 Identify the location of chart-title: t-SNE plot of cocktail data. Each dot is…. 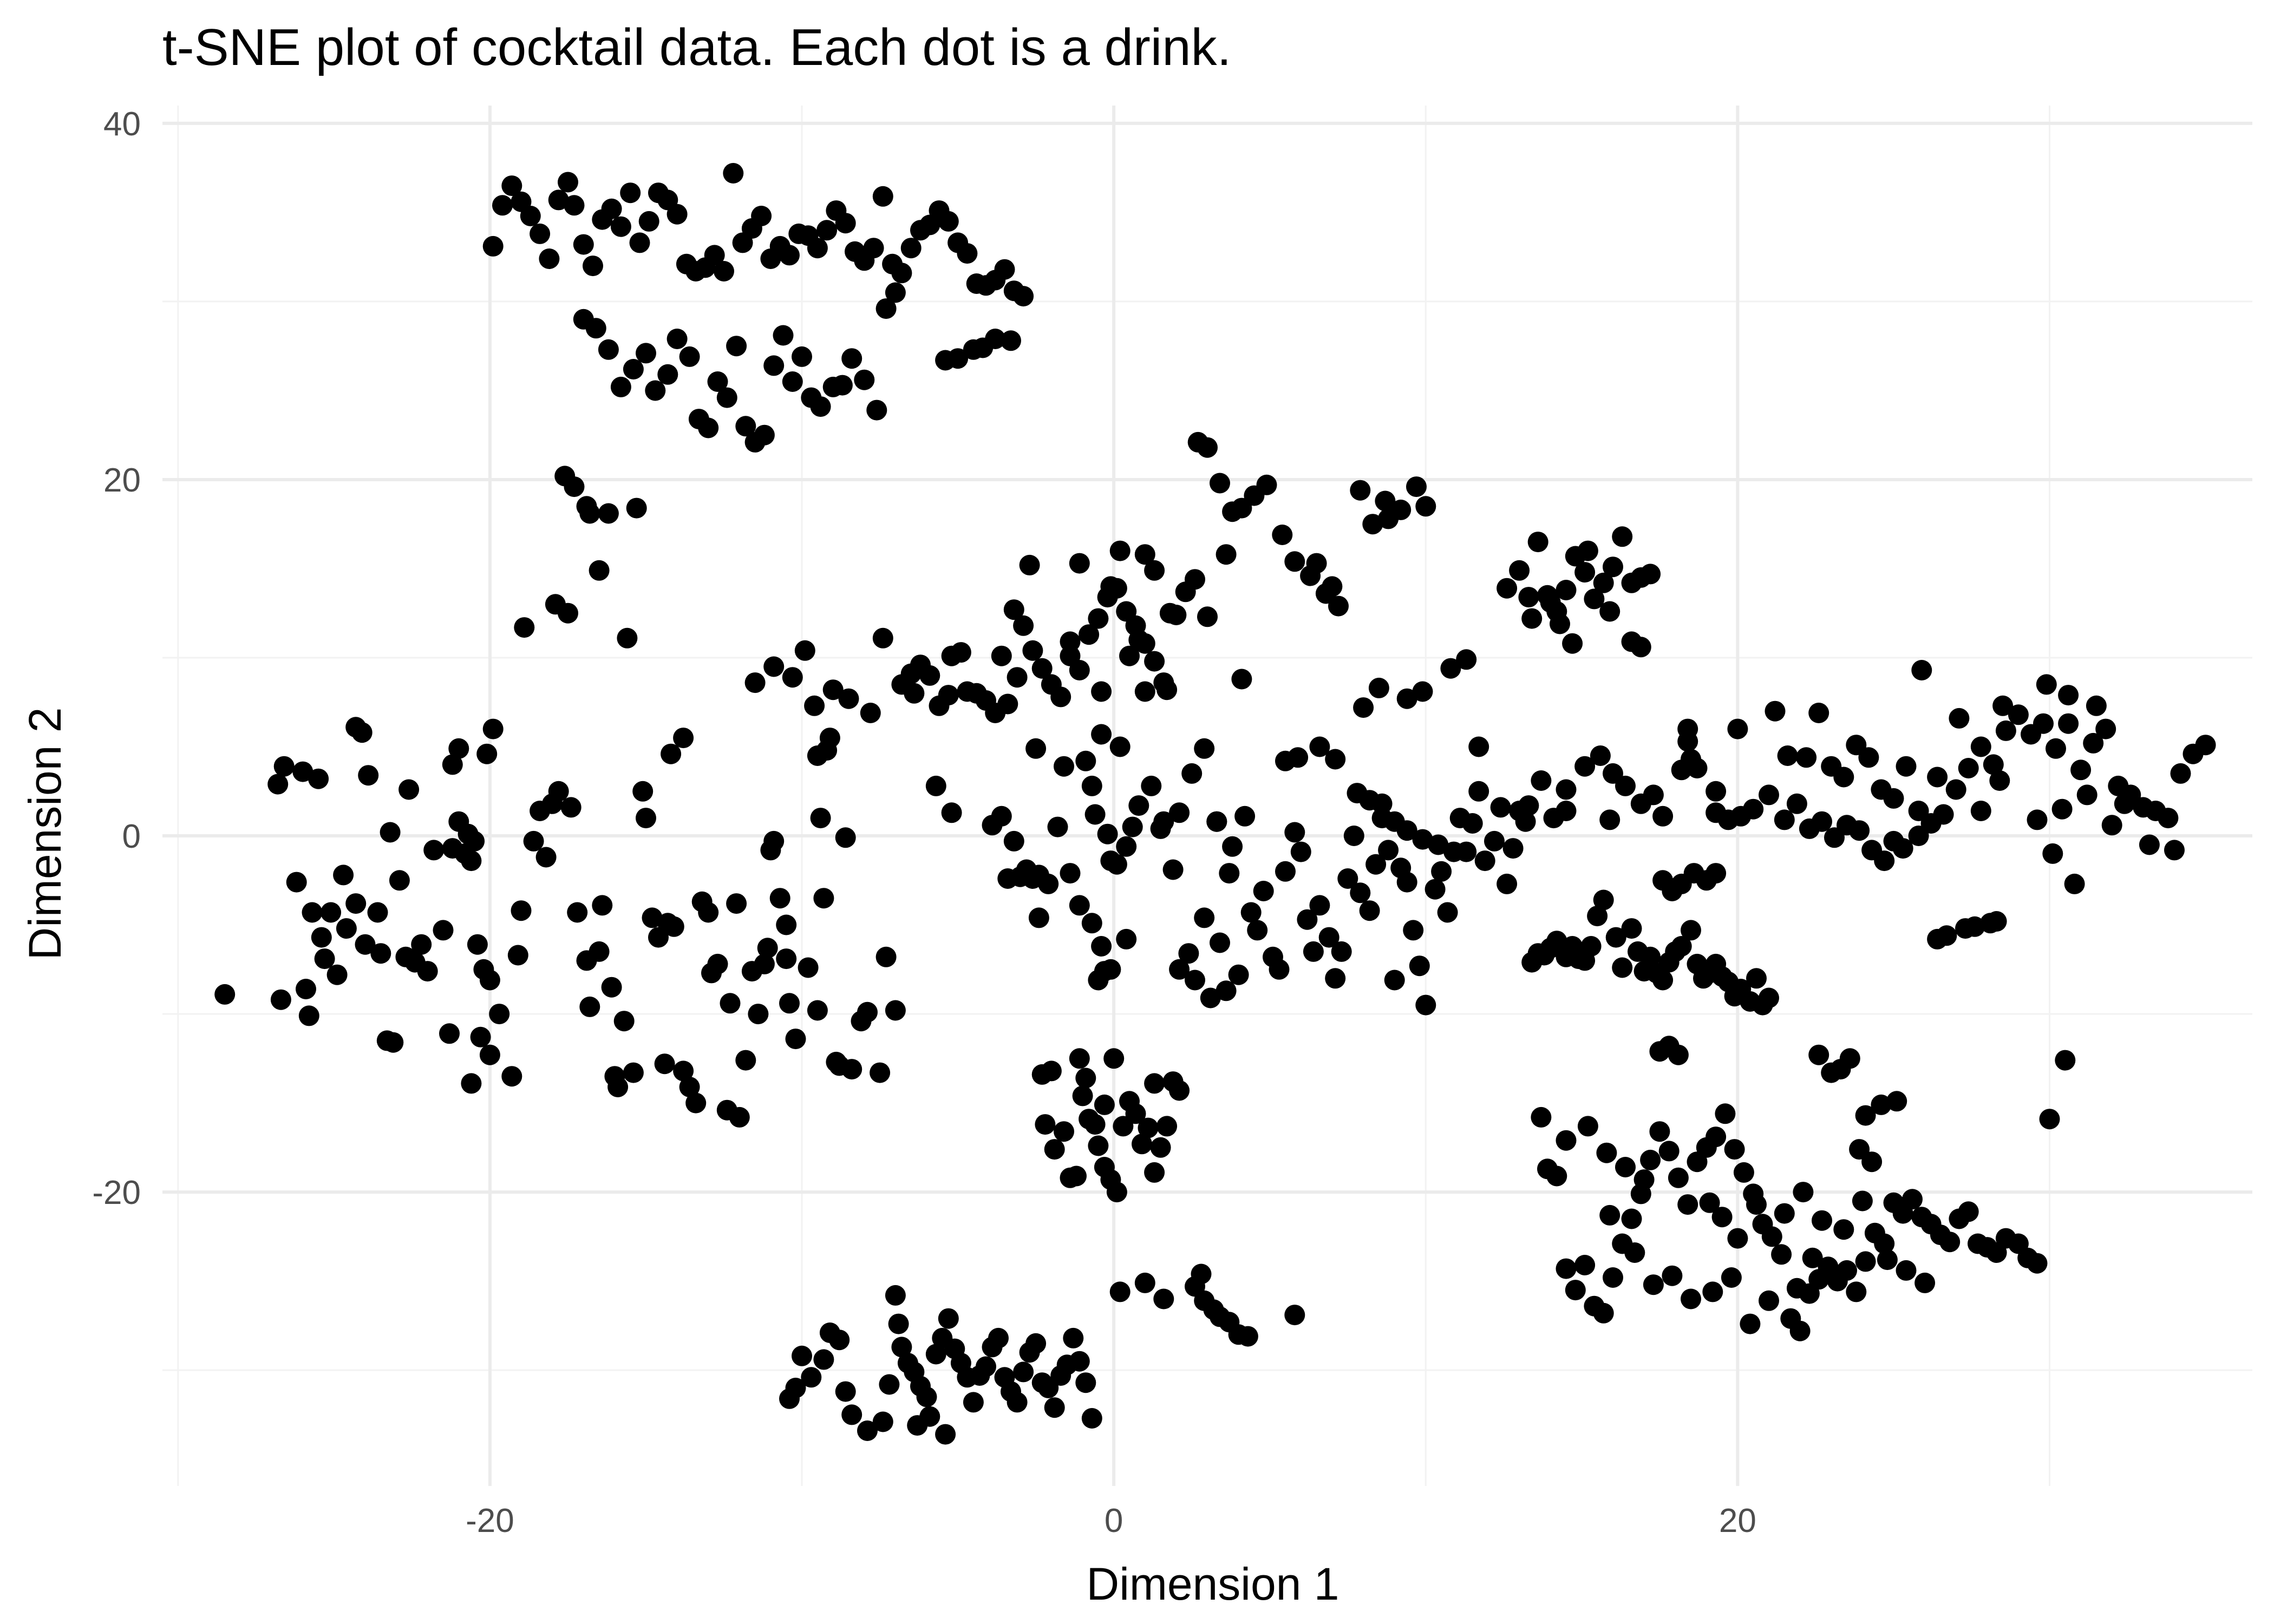
(696, 47).